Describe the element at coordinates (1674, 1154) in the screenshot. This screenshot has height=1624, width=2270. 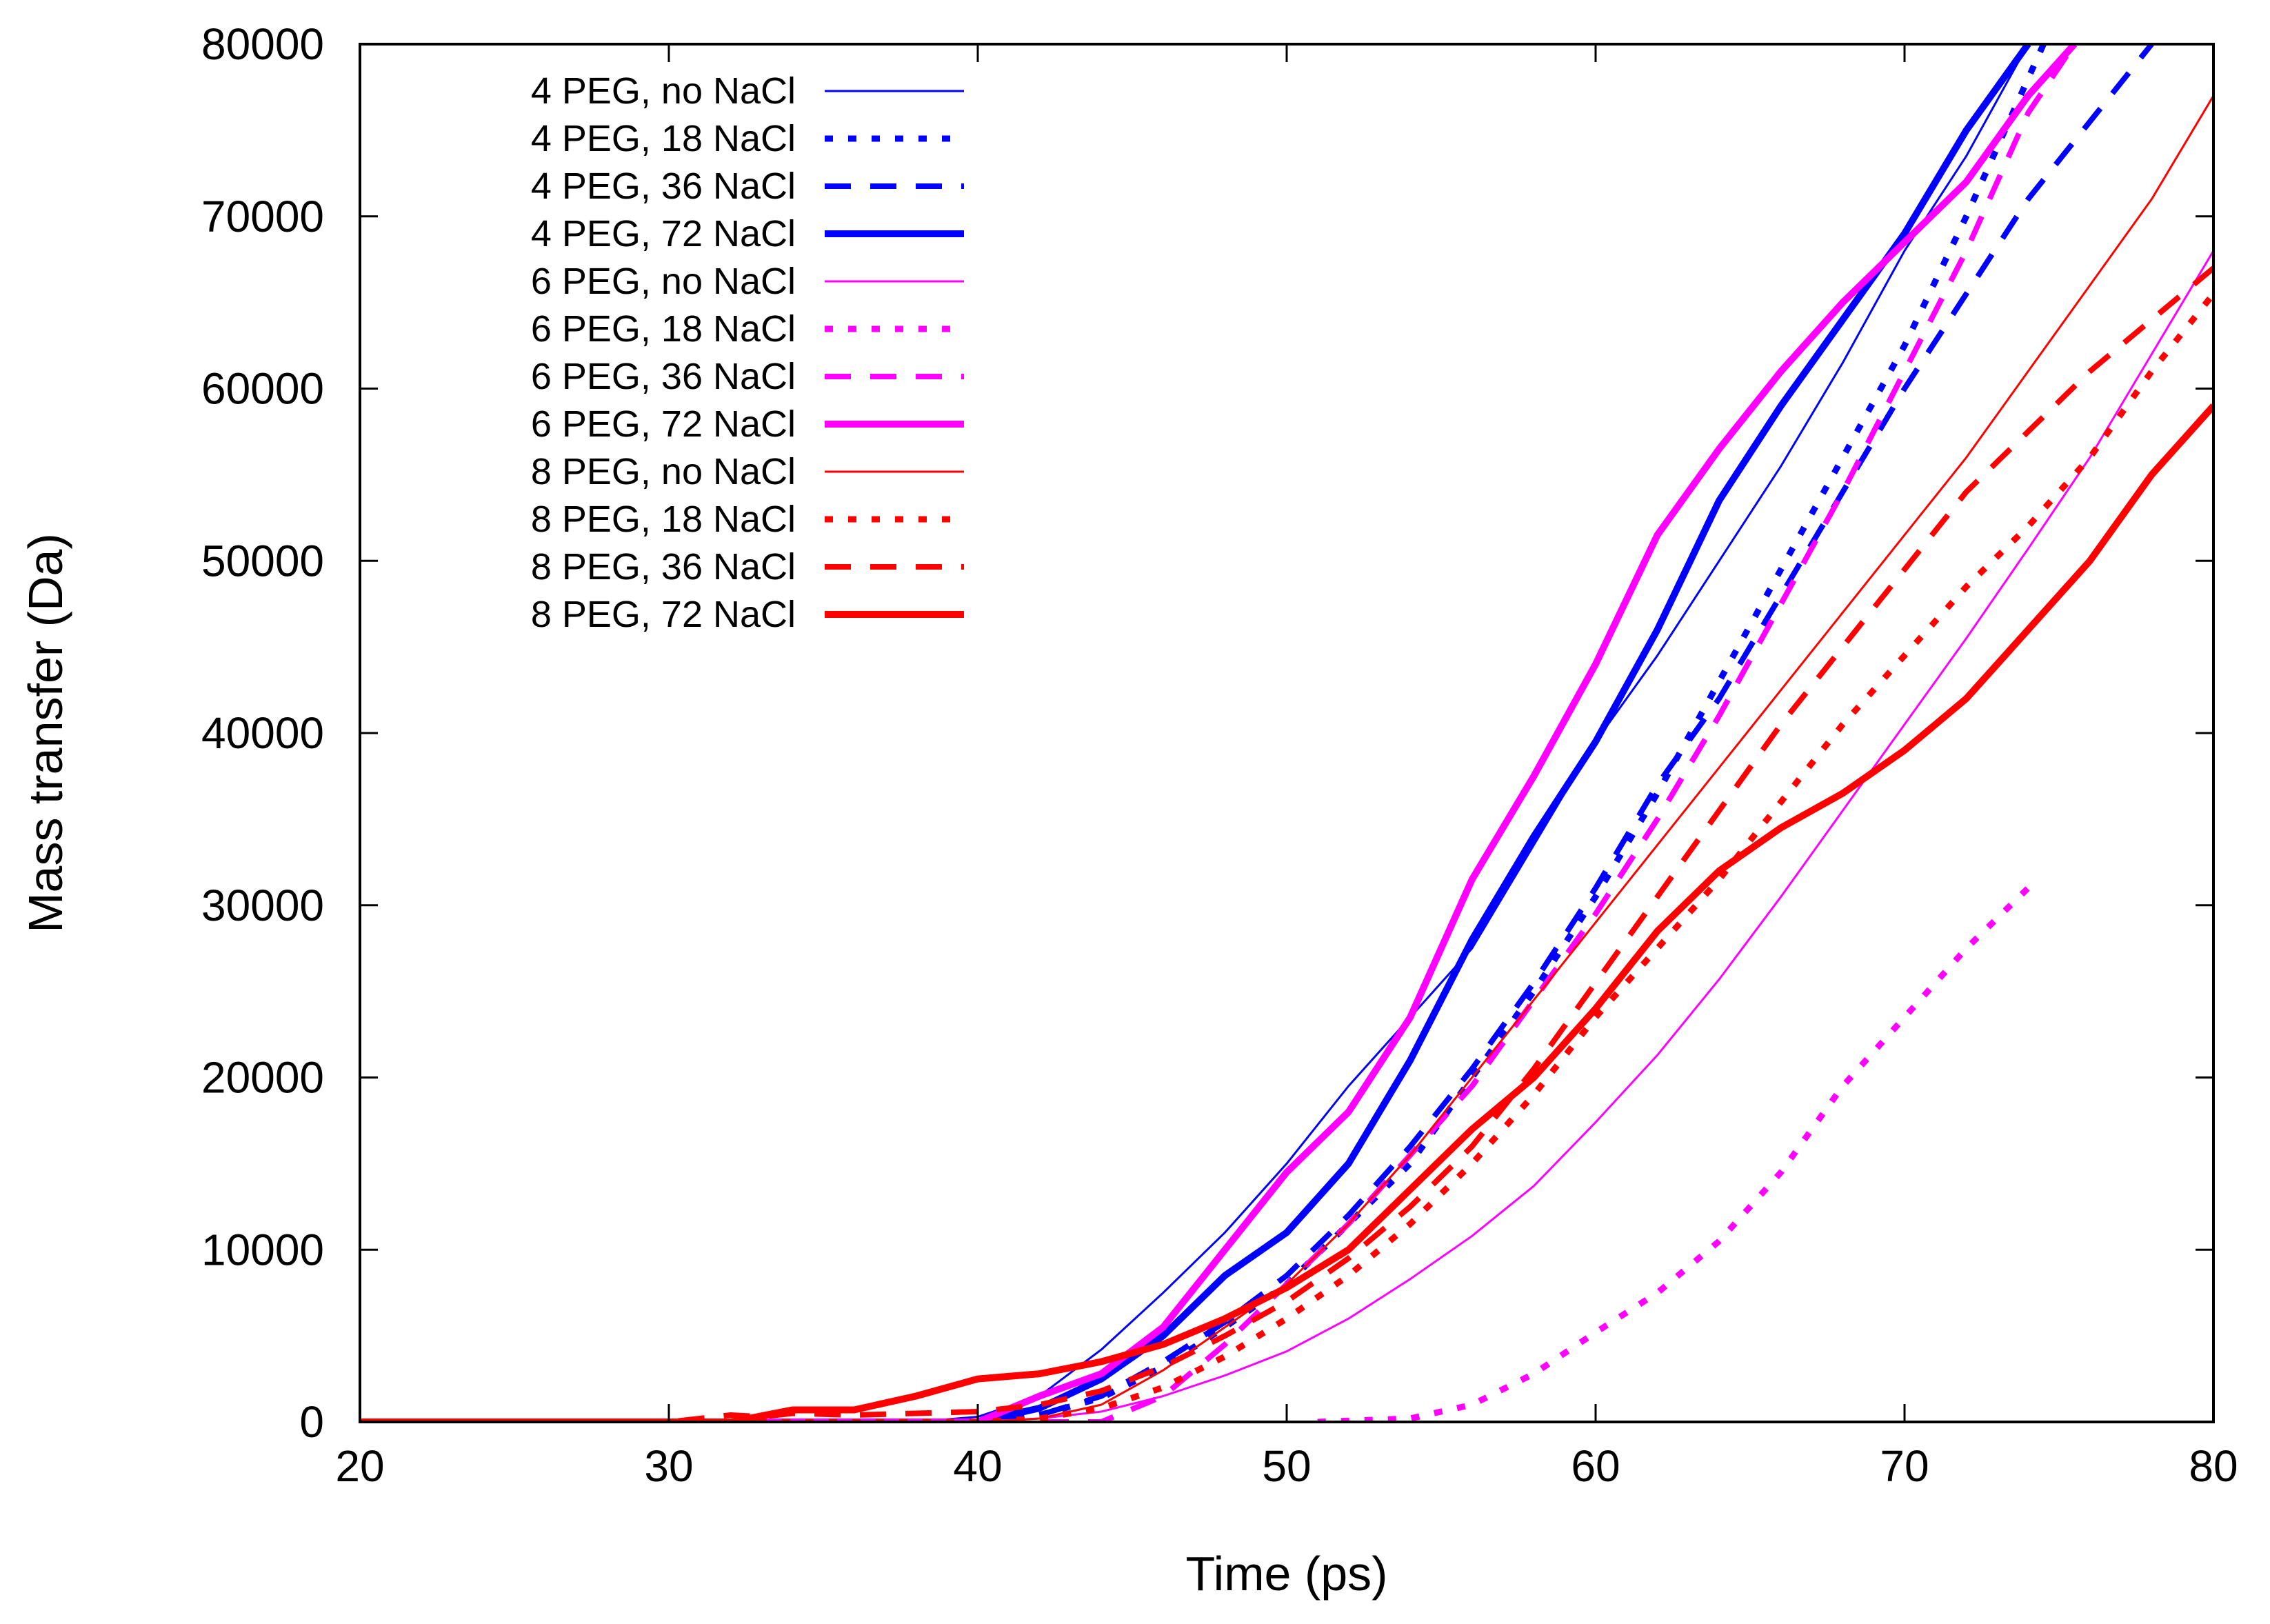
I see `series-line-6-peg-18-nacl` at that location.